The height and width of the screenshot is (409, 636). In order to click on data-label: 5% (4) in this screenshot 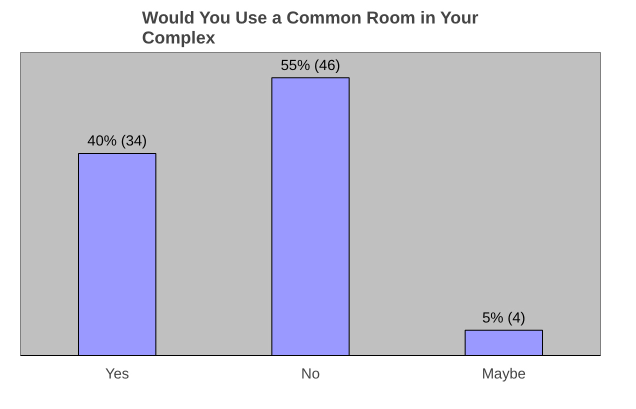, I will do `click(504, 318)`.